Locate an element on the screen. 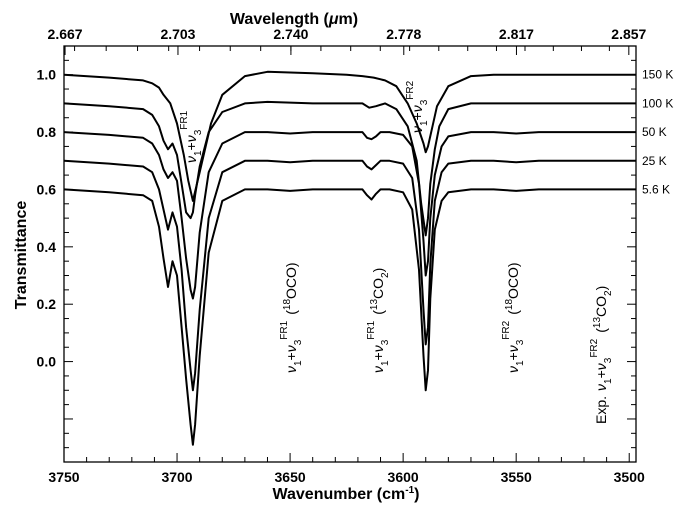 Image resolution: width=682 pixels, height=506 pixels. annotation-fr1: ν1+ν3FR1 is located at coordinates (191, 136).